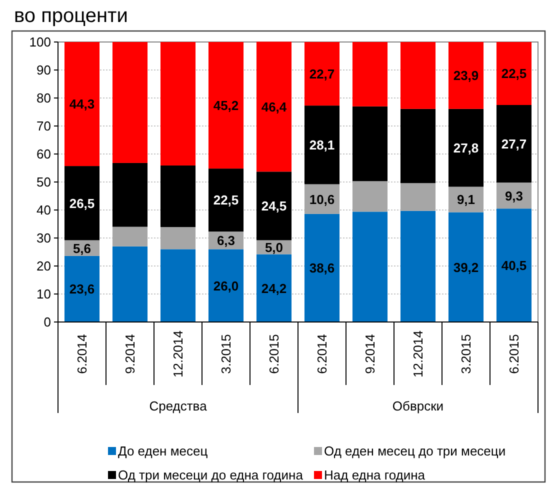 This screenshot has height=484, width=549. What do you see at coordinates (47, 322) in the screenshot?
I see `y-tick-label: 0` at bounding box center [47, 322].